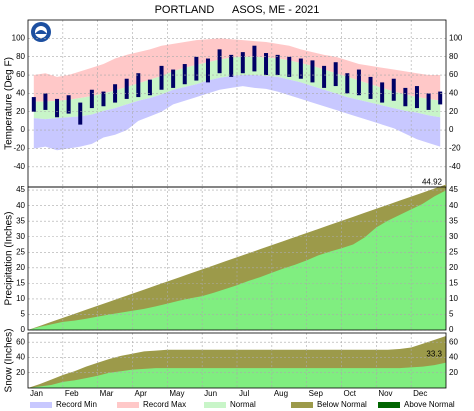  What do you see at coordinates (453, 189) in the screenshot?
I see `y-tick-label-right: 45` at bounding box center [453, 189].